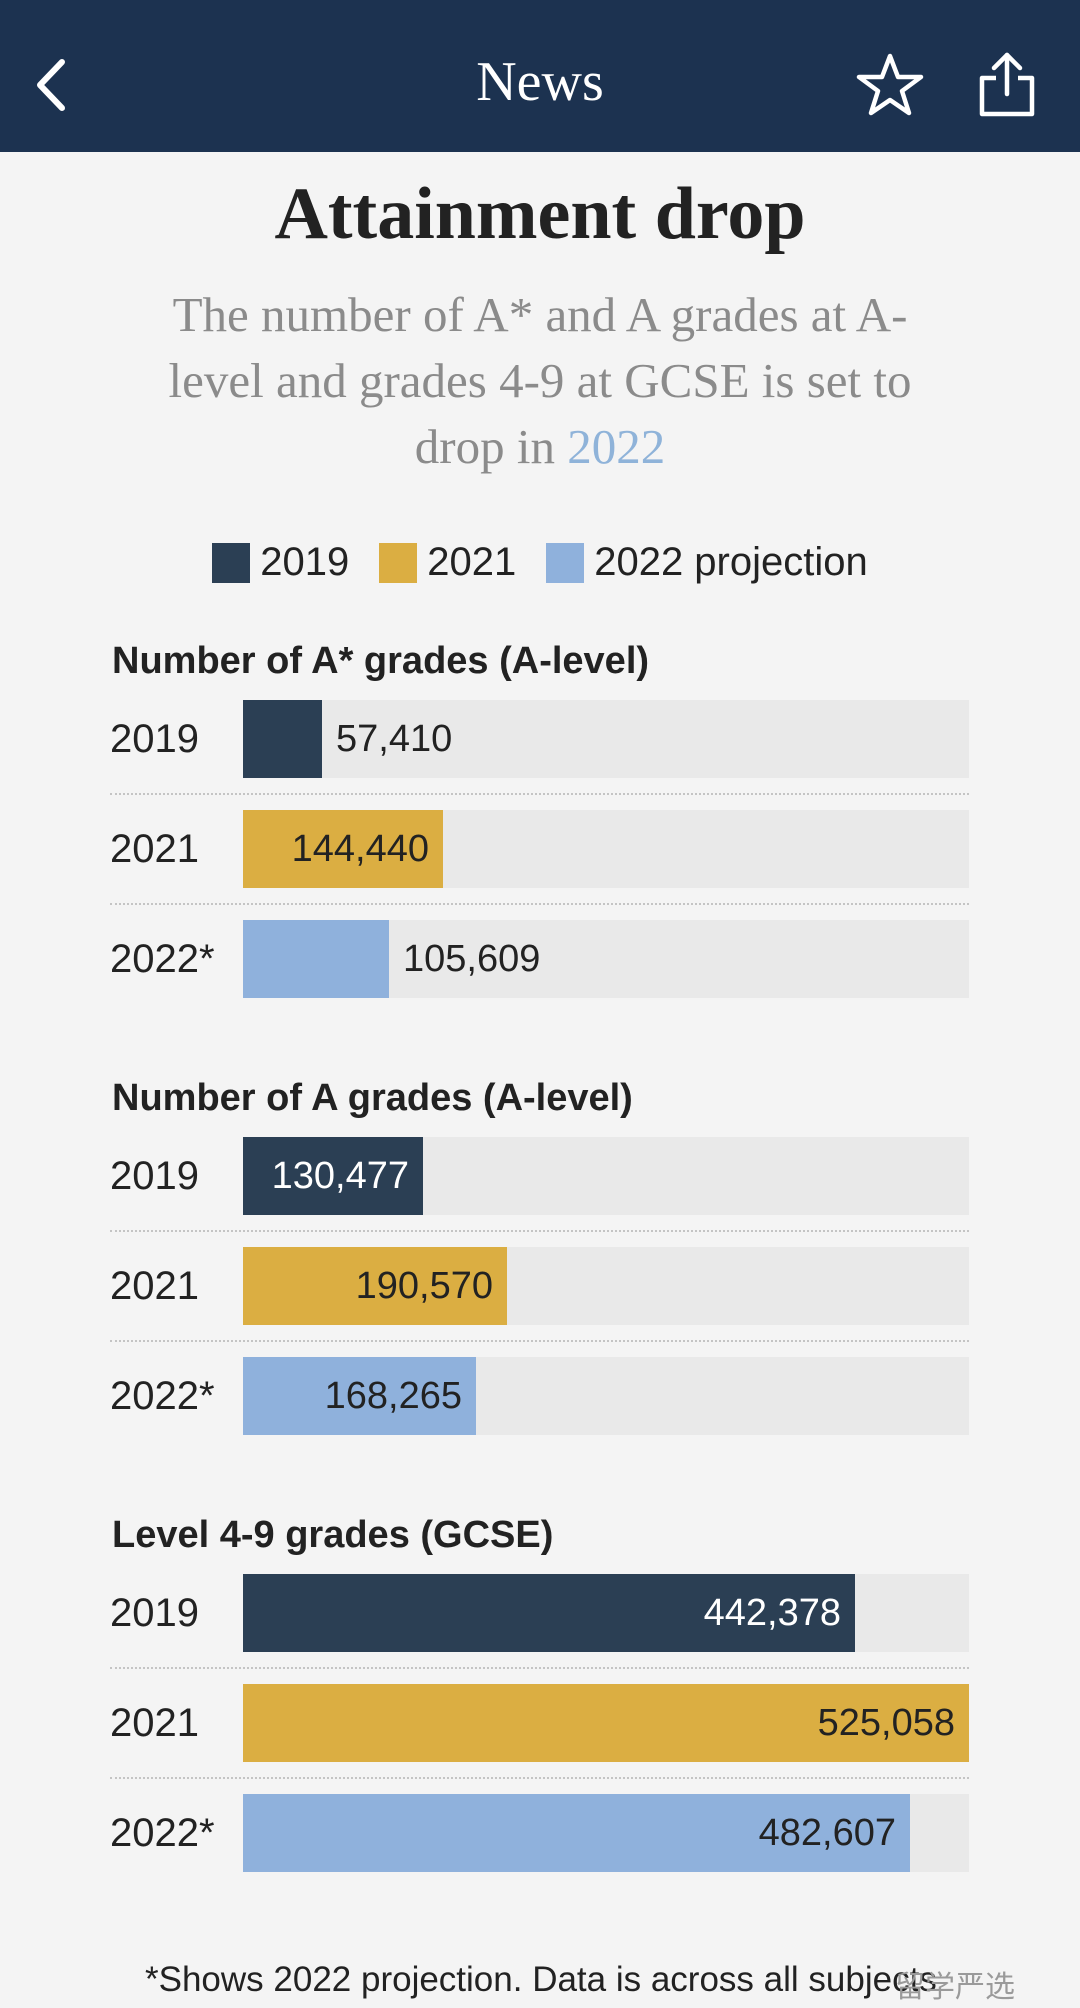 The height and width of the screenshot is (2008, 1080). What do you see at coordinates (827, 1833) in the screenshot?
I see `data-label: 482,607` at bounding box center [827, 1833].